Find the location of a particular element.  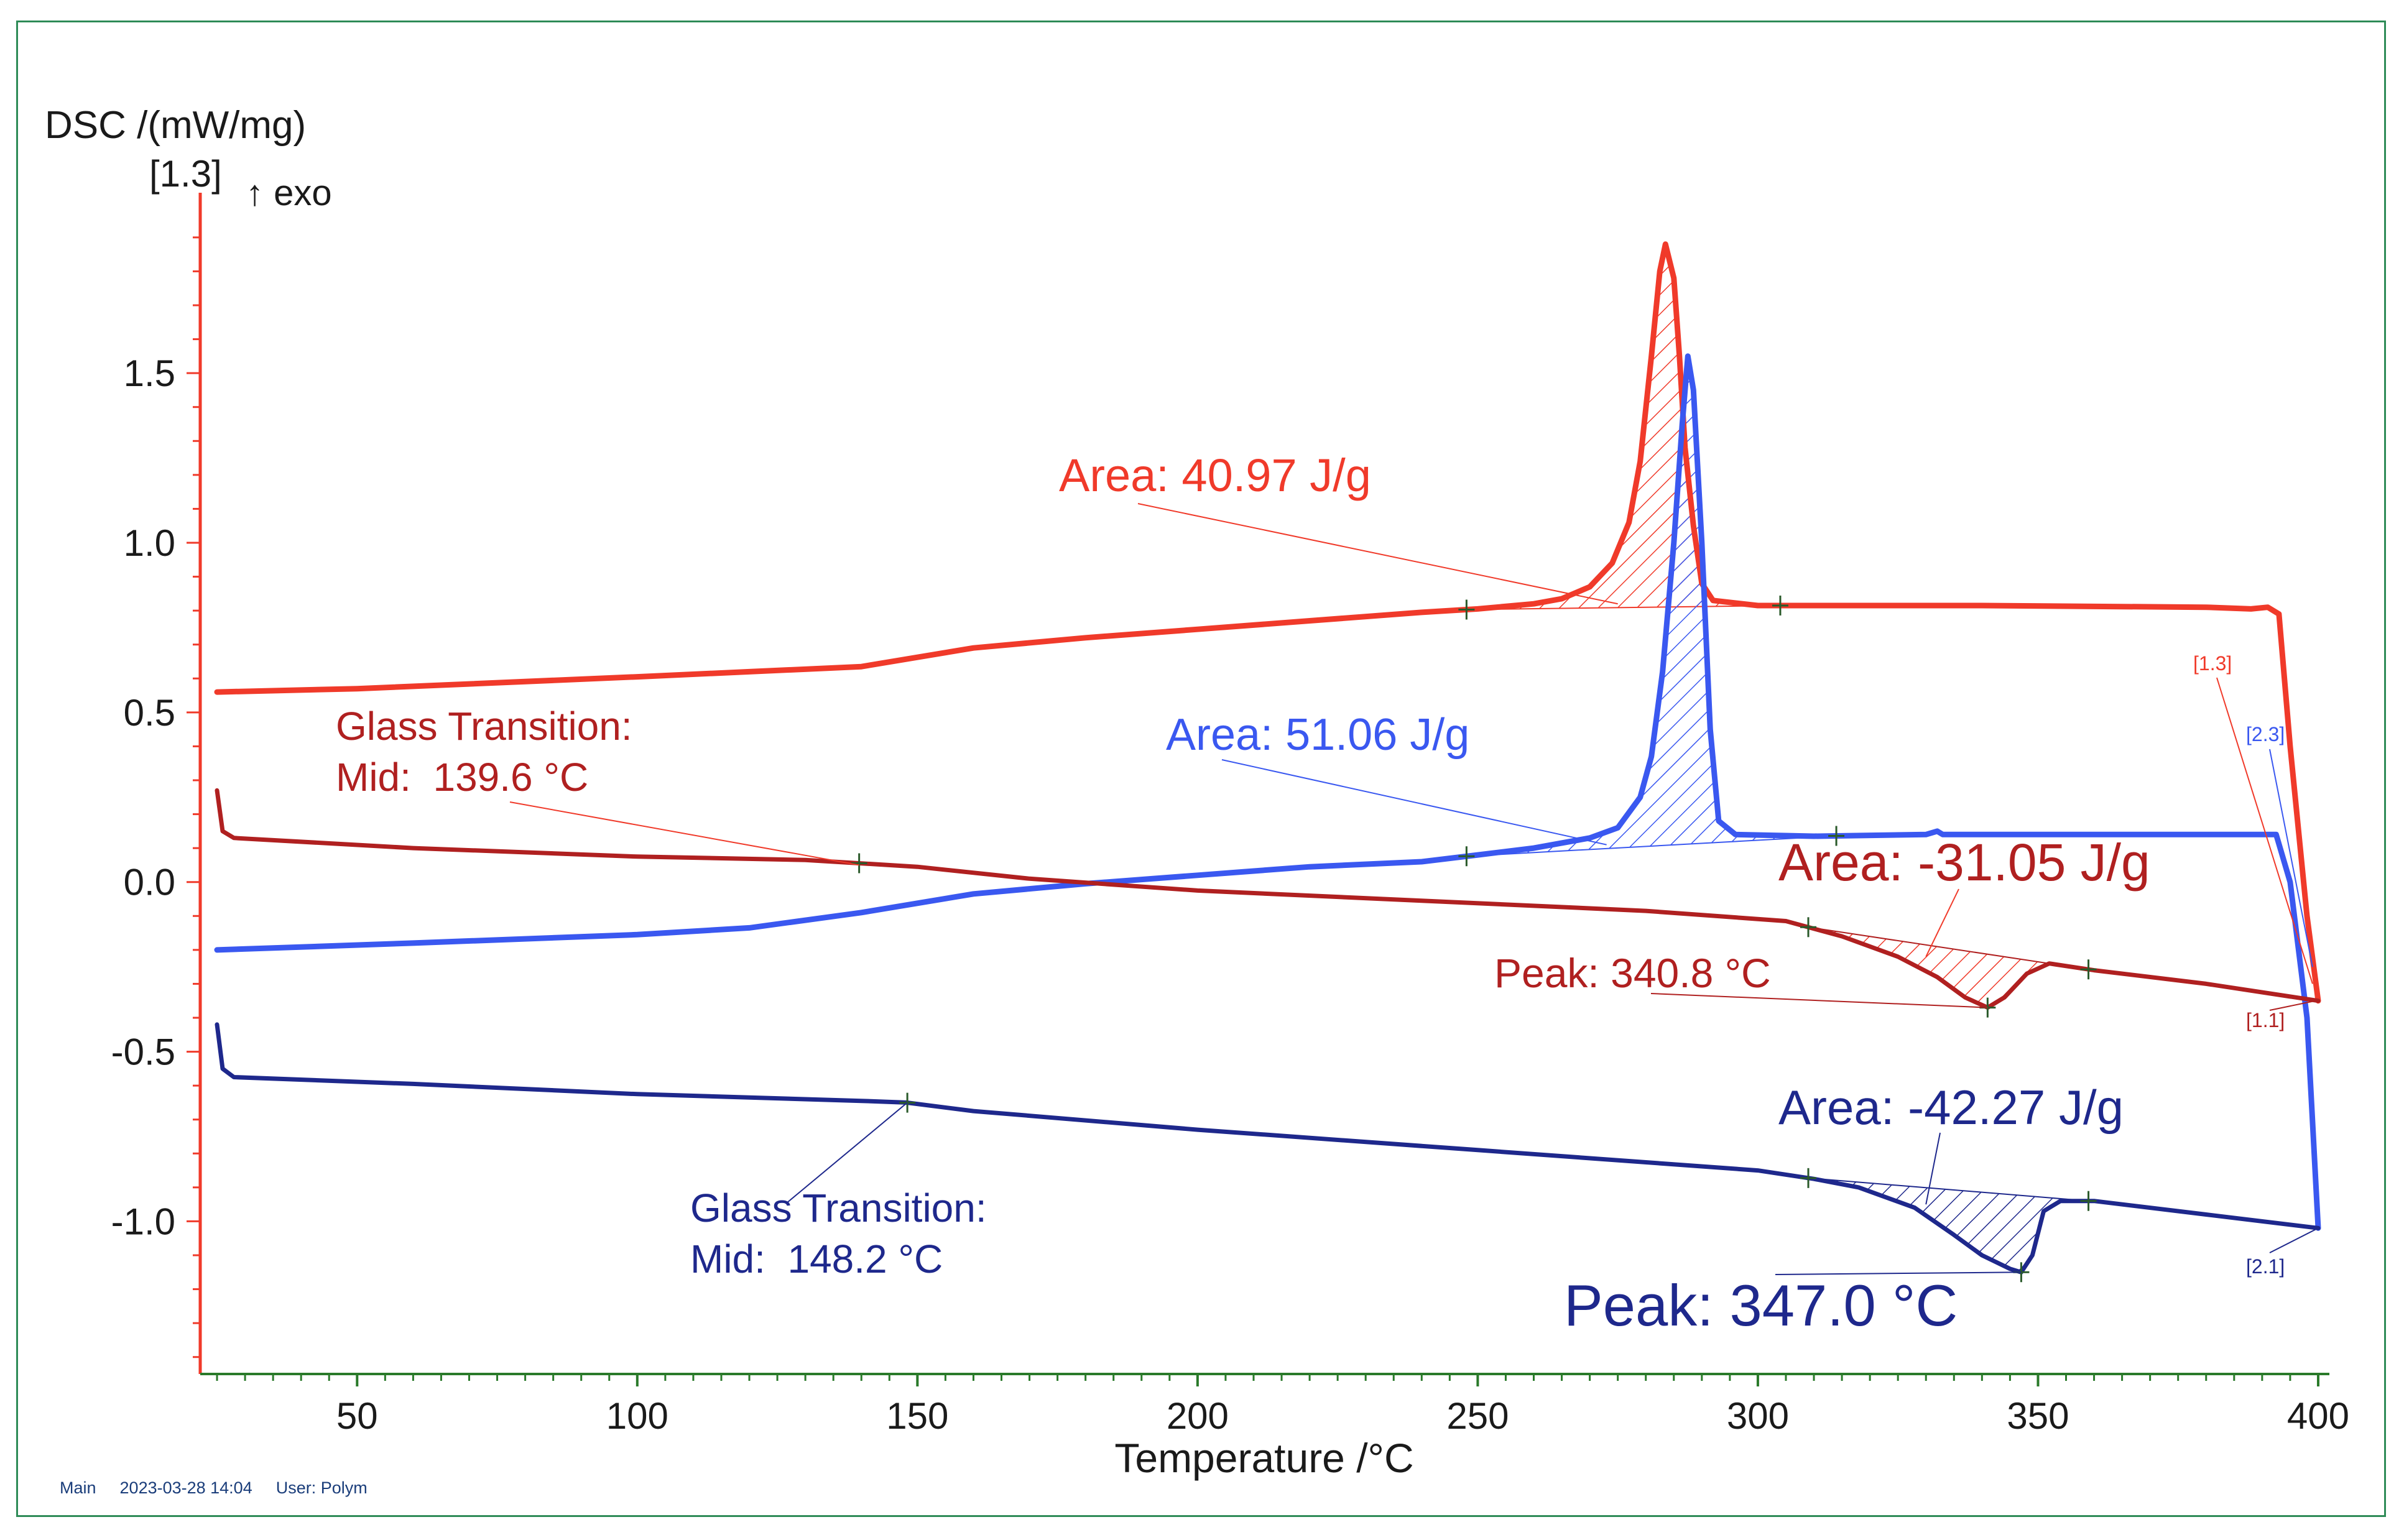

annotation-area-navy: Area: -42.27 J/g is located at coordinates (1951, 1107).